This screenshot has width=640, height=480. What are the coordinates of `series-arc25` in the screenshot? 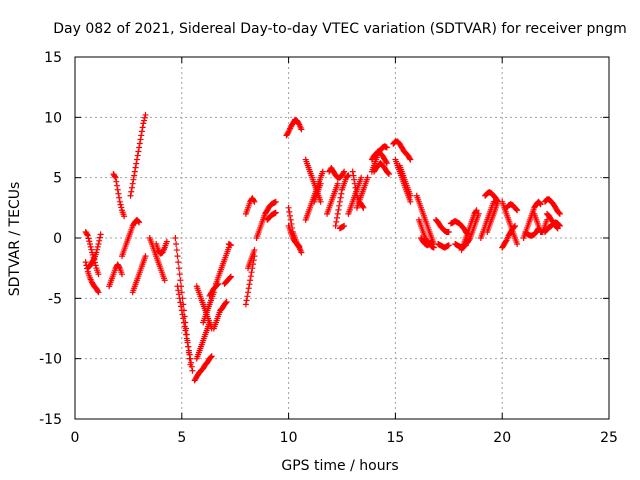 It's located at (266, 219).